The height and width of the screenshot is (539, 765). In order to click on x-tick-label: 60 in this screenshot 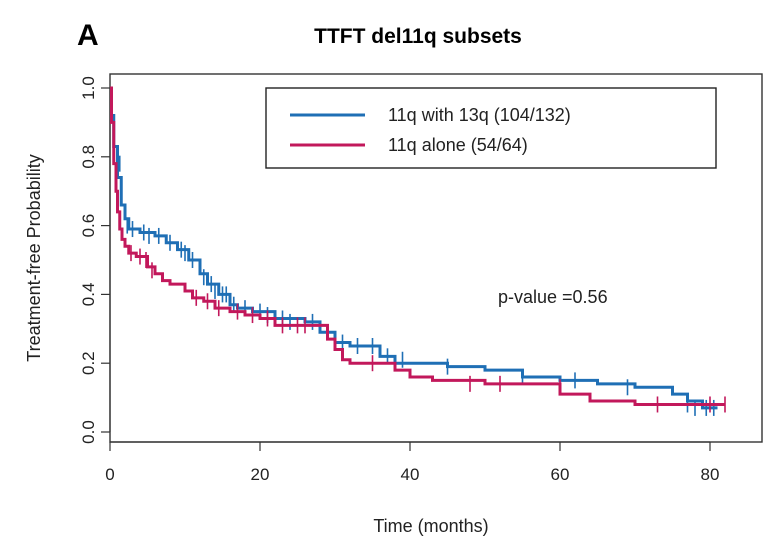, I will do `click(560, 474)`.